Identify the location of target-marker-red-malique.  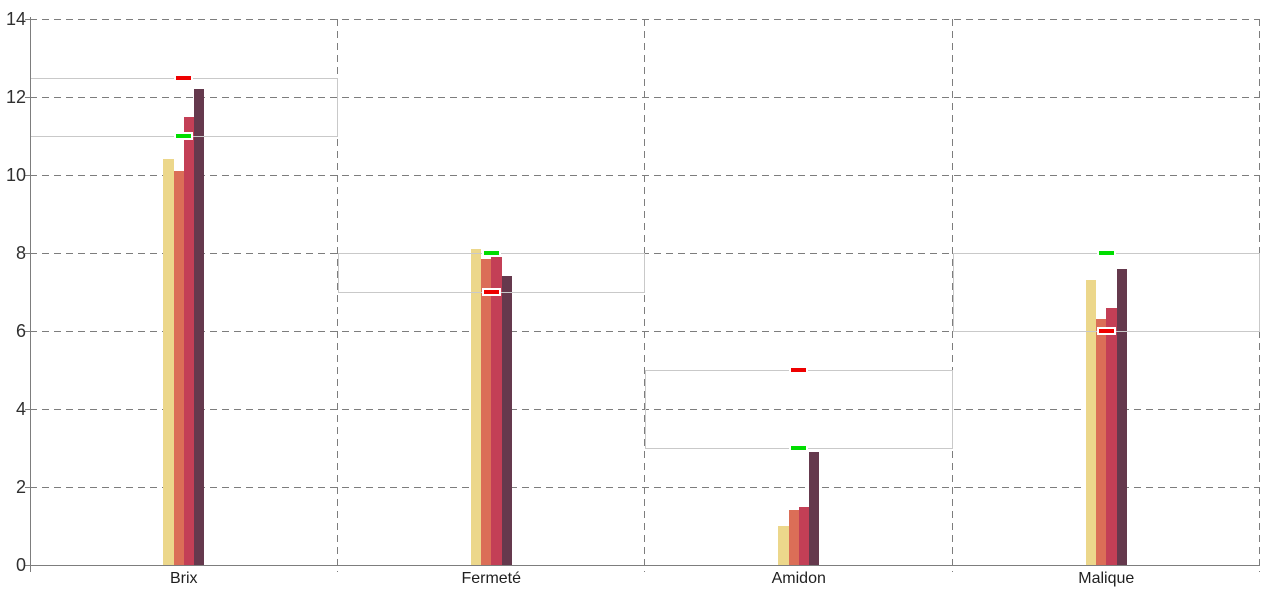
(1106, 331).